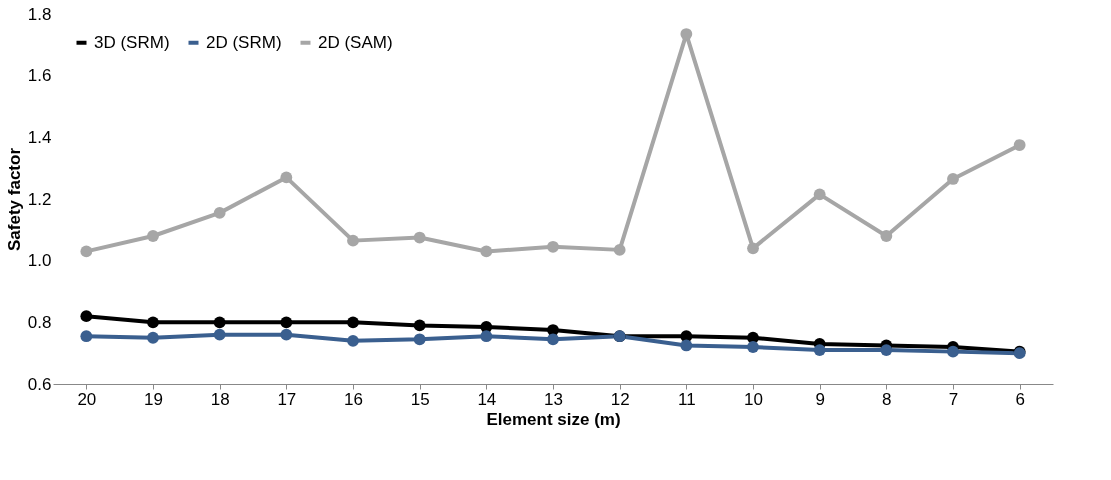 The width and height of the screenshot is (1111, 480). I want to click on y-tick-label: 0.6, so click(39, 384).